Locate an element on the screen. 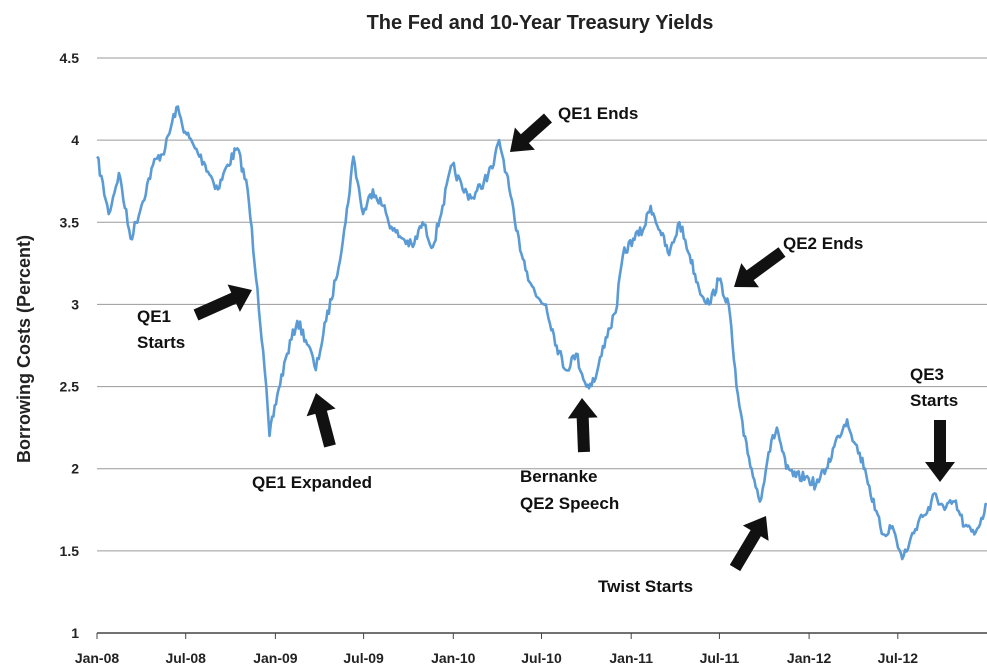 The image size is (987, 669). y-tick-label: 2.5 is located at coordinates (70, 387).